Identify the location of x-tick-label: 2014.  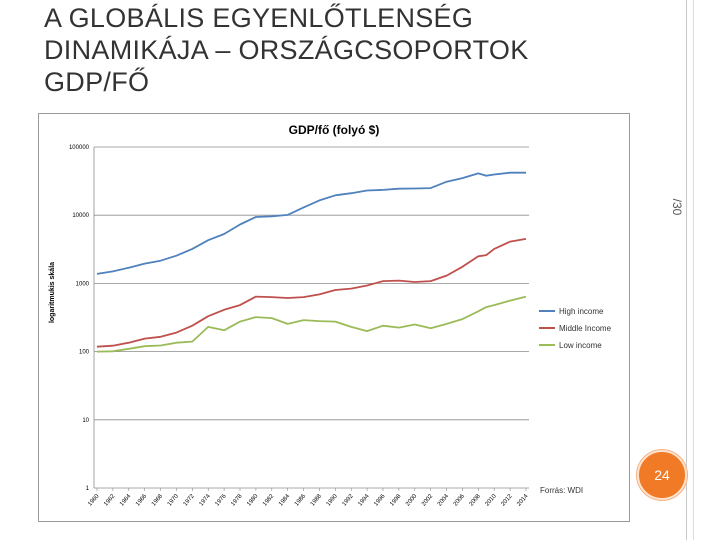
(523, 500).